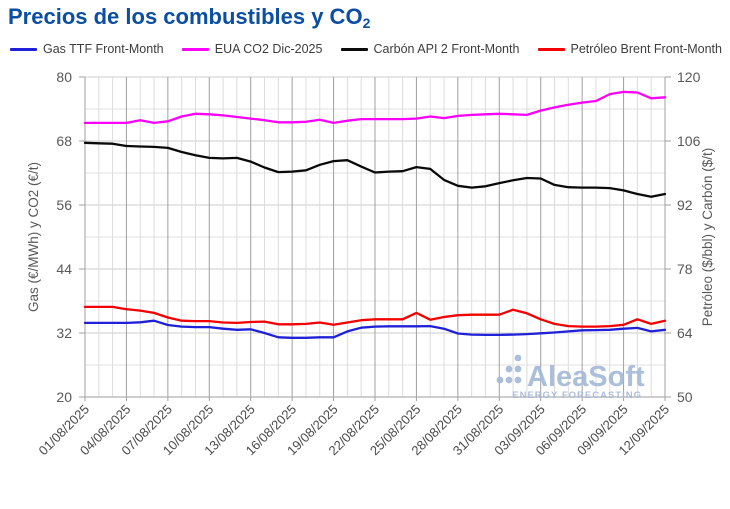 This screenshot has height=509, width=730. Describe the element at coordinates (685, 205) in the screenshot. I see `svg-text: 92` at that location.